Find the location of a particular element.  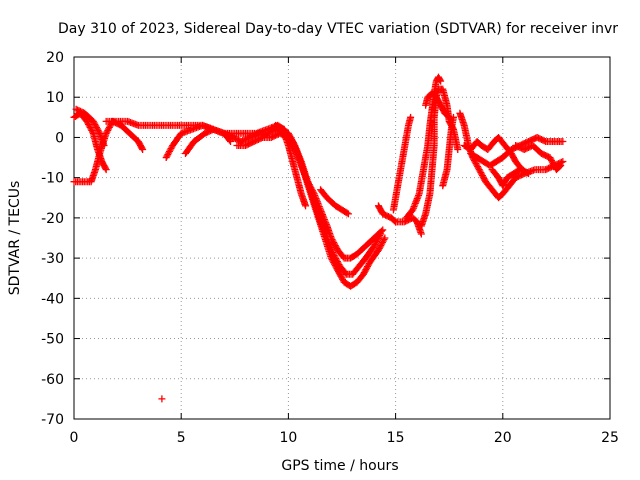

y-tick-label: -10 is located at coordinates (52, 179).